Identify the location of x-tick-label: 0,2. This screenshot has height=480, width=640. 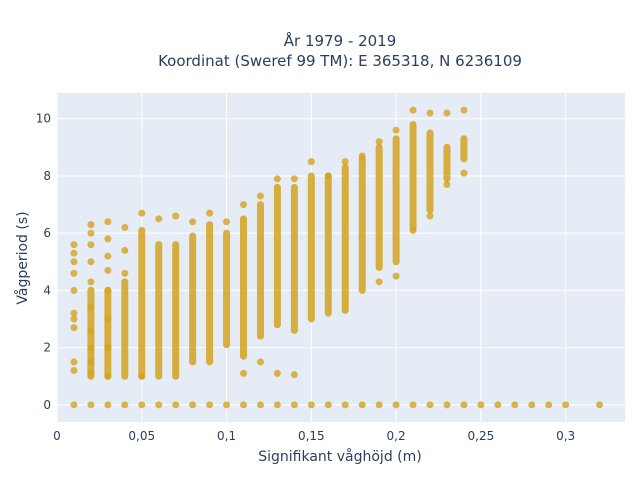
(396, 436).